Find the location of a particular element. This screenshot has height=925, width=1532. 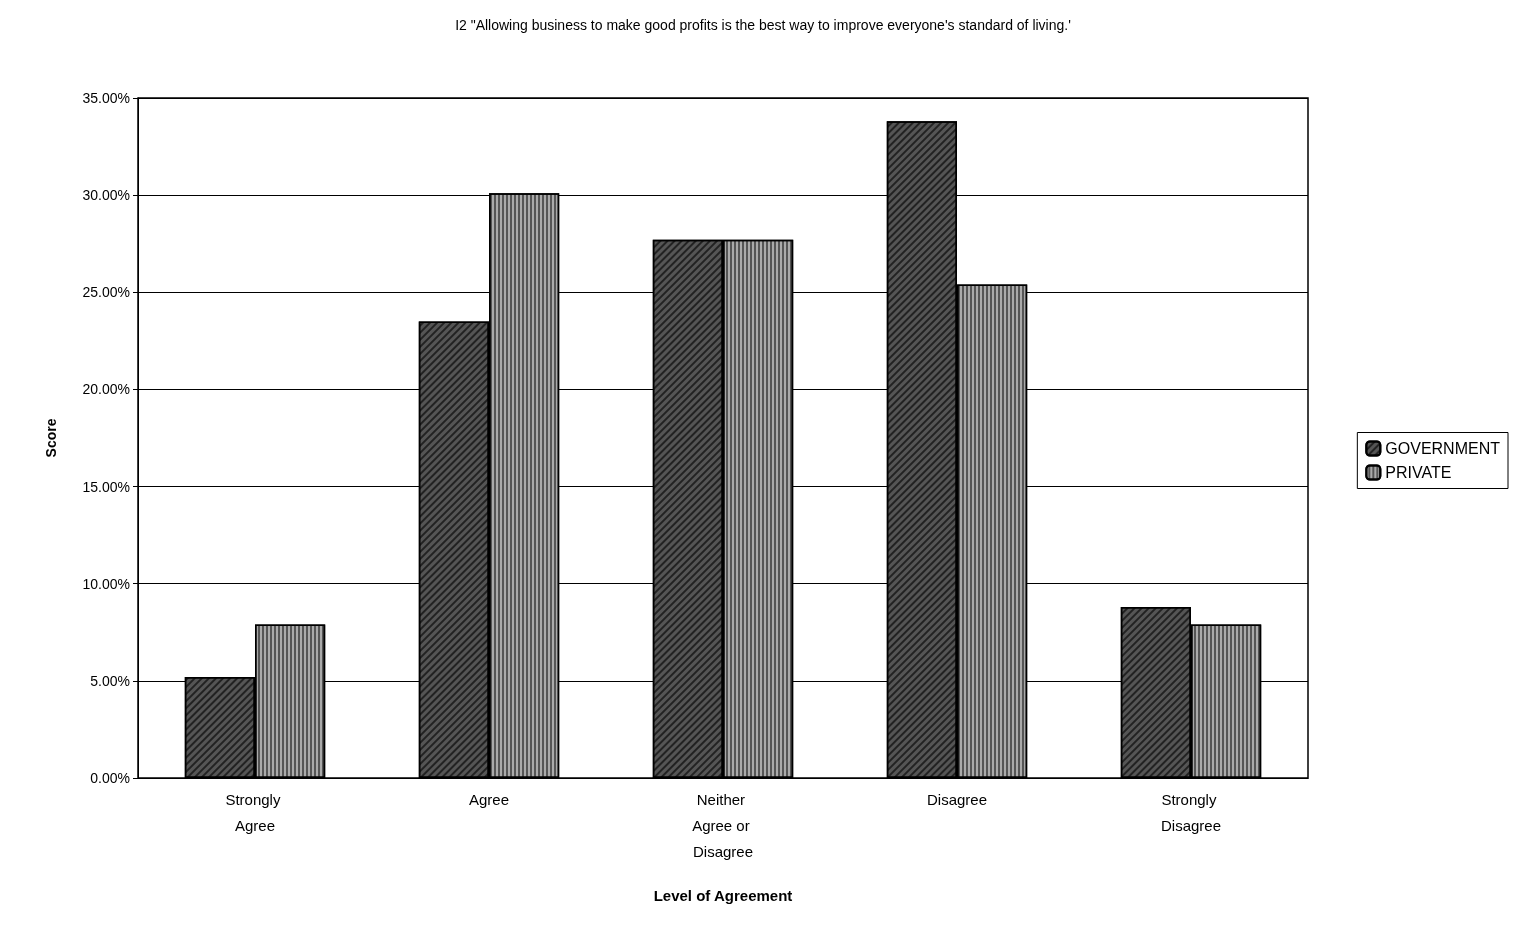

y-tick-label: 35.00% is located at coordinates (106, 98).